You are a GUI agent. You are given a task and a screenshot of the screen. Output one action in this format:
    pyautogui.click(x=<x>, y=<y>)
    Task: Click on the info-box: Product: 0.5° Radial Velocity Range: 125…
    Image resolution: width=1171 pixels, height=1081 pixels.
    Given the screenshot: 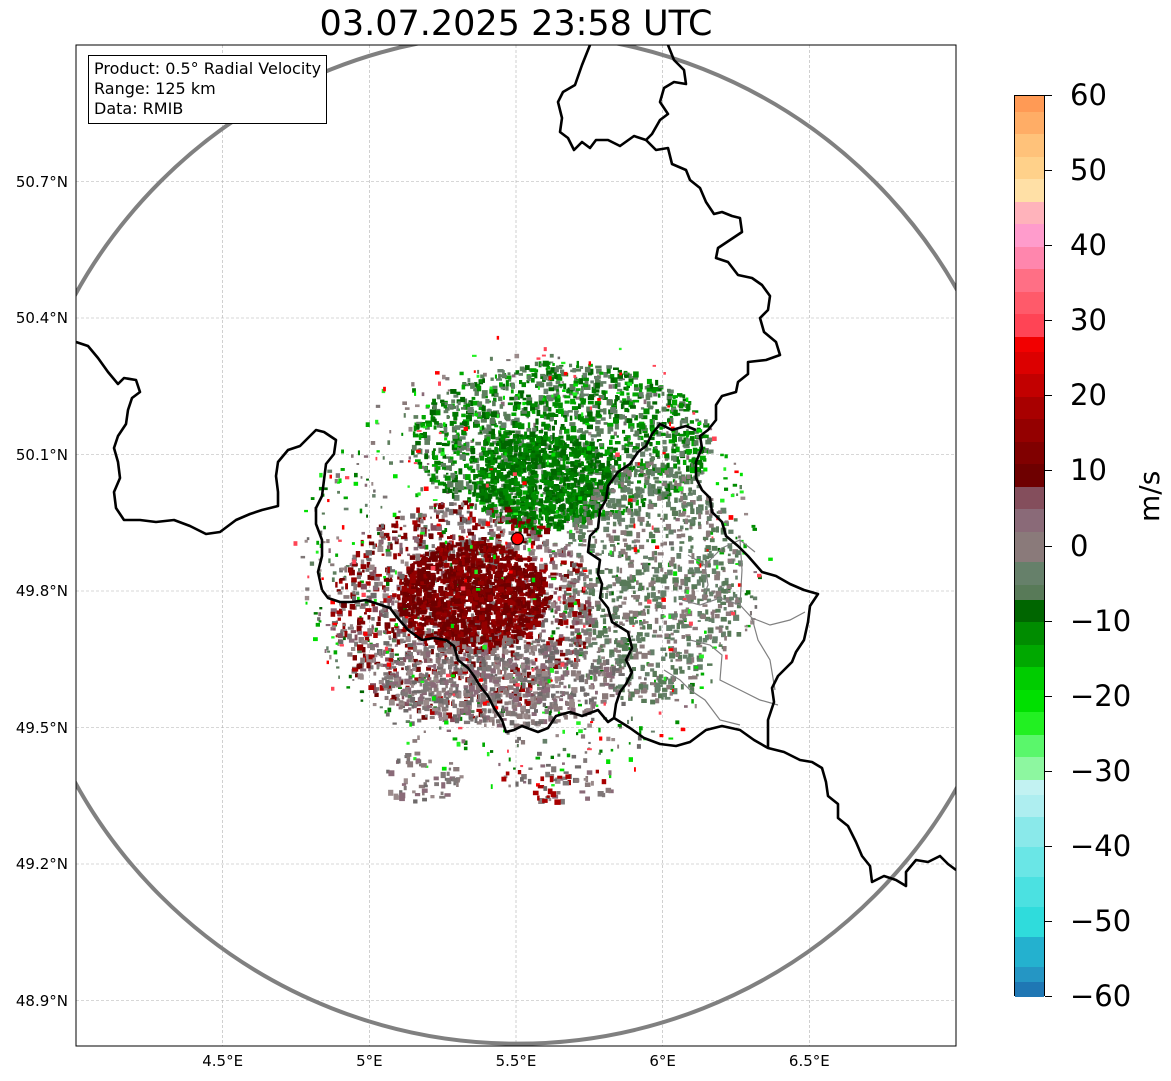 What is the action you would take?
    pyautogui.click(x=208, y=89)
    